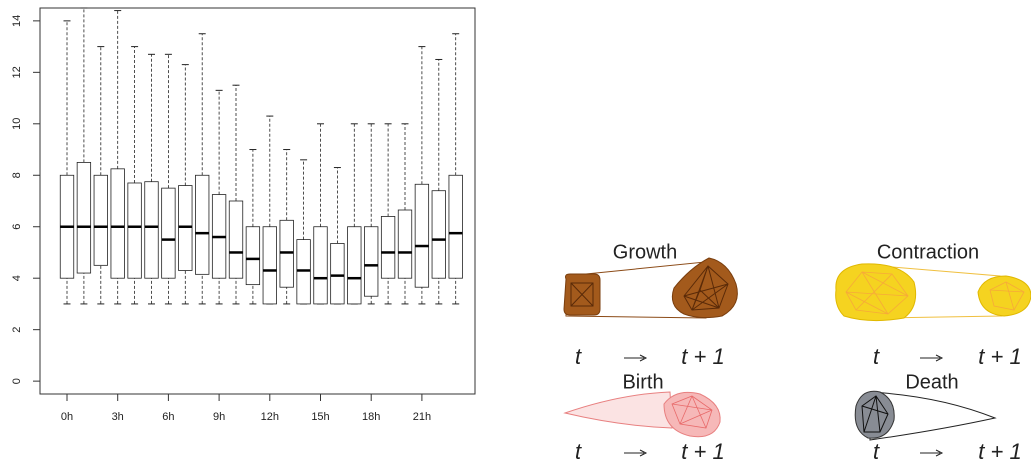 This screenshot has height=468, width=1031. I want to click on contraction-panel: Contraction t t + 1, so click(933, 305).